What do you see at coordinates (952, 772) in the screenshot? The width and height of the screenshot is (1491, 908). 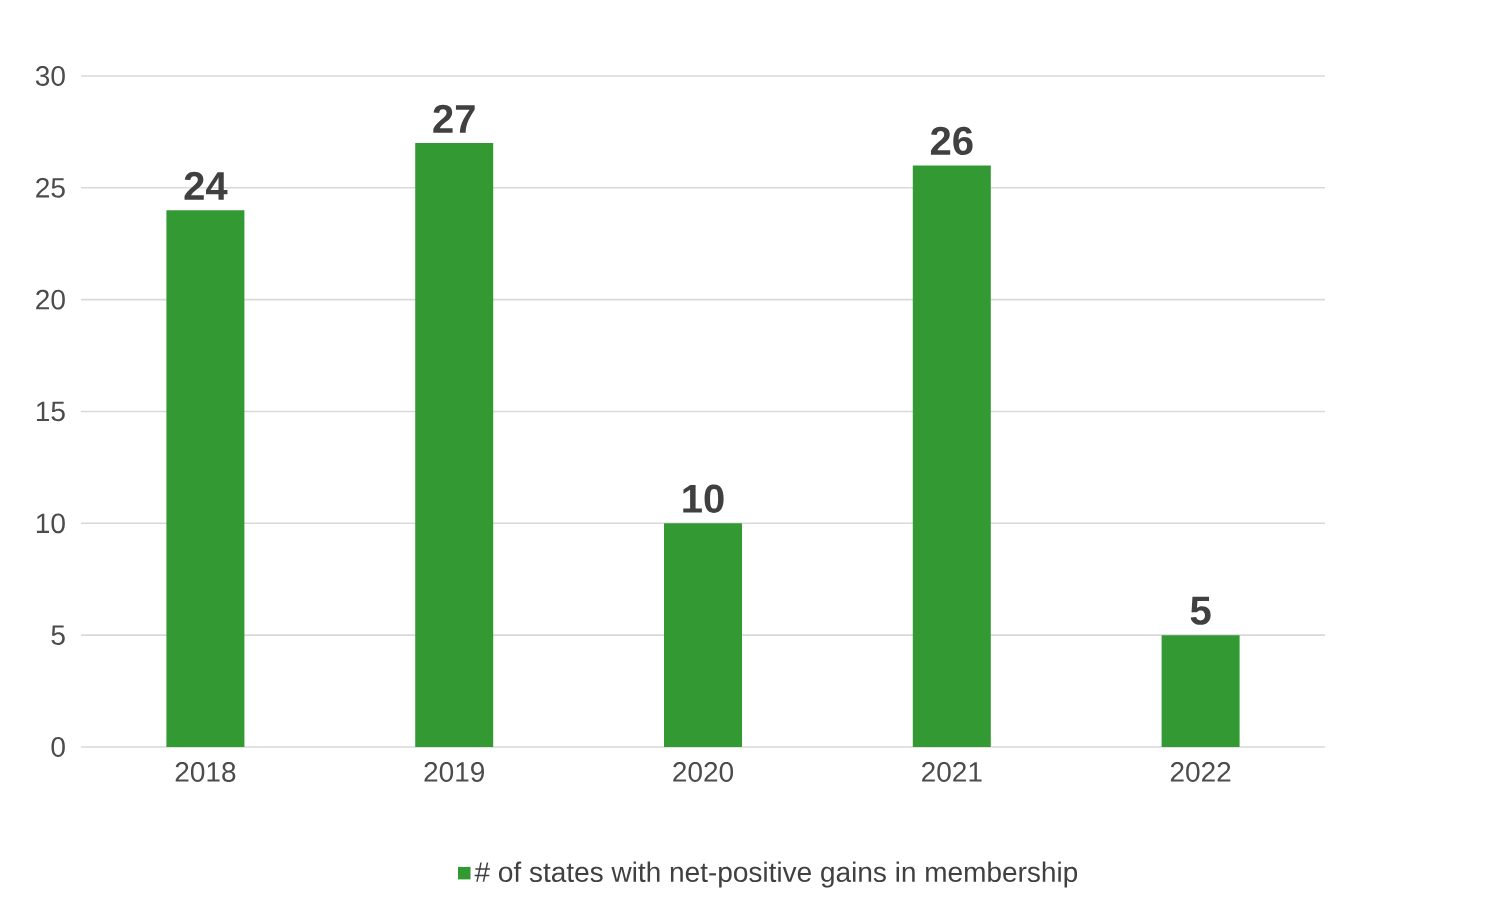 I see `x-tick-label: 2021` at bounding box center [952, 772].